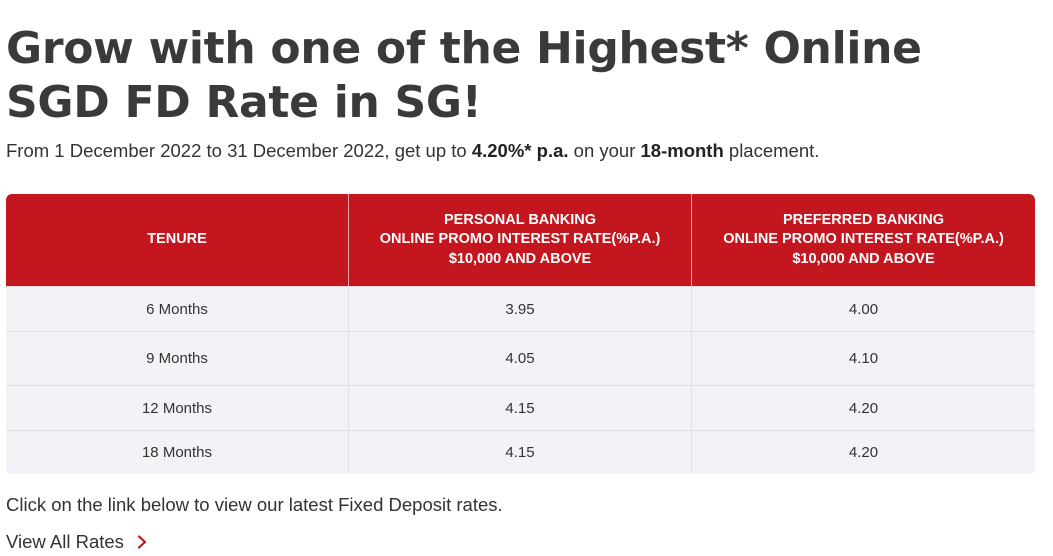 This screenshot has height=556, width=1053. Describe the element at coordinates (863, 308) in the screenshot. I see `cell-preferred-rate: 4.00` at that location.